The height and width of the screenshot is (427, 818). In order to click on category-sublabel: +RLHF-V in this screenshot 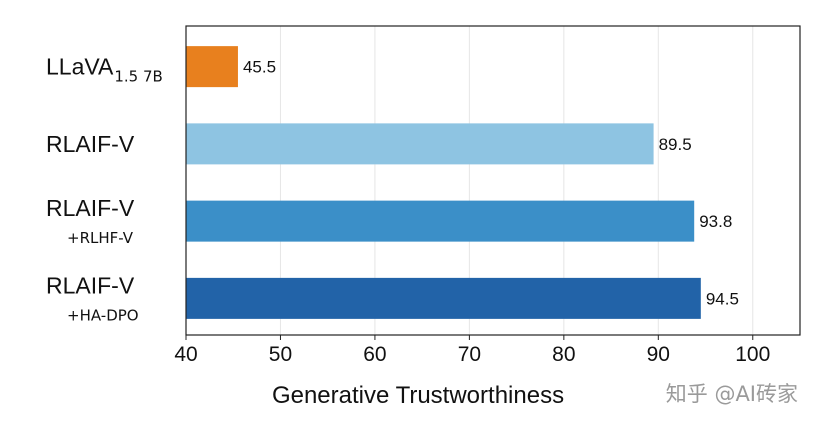, I will do `click(100, 238)`.